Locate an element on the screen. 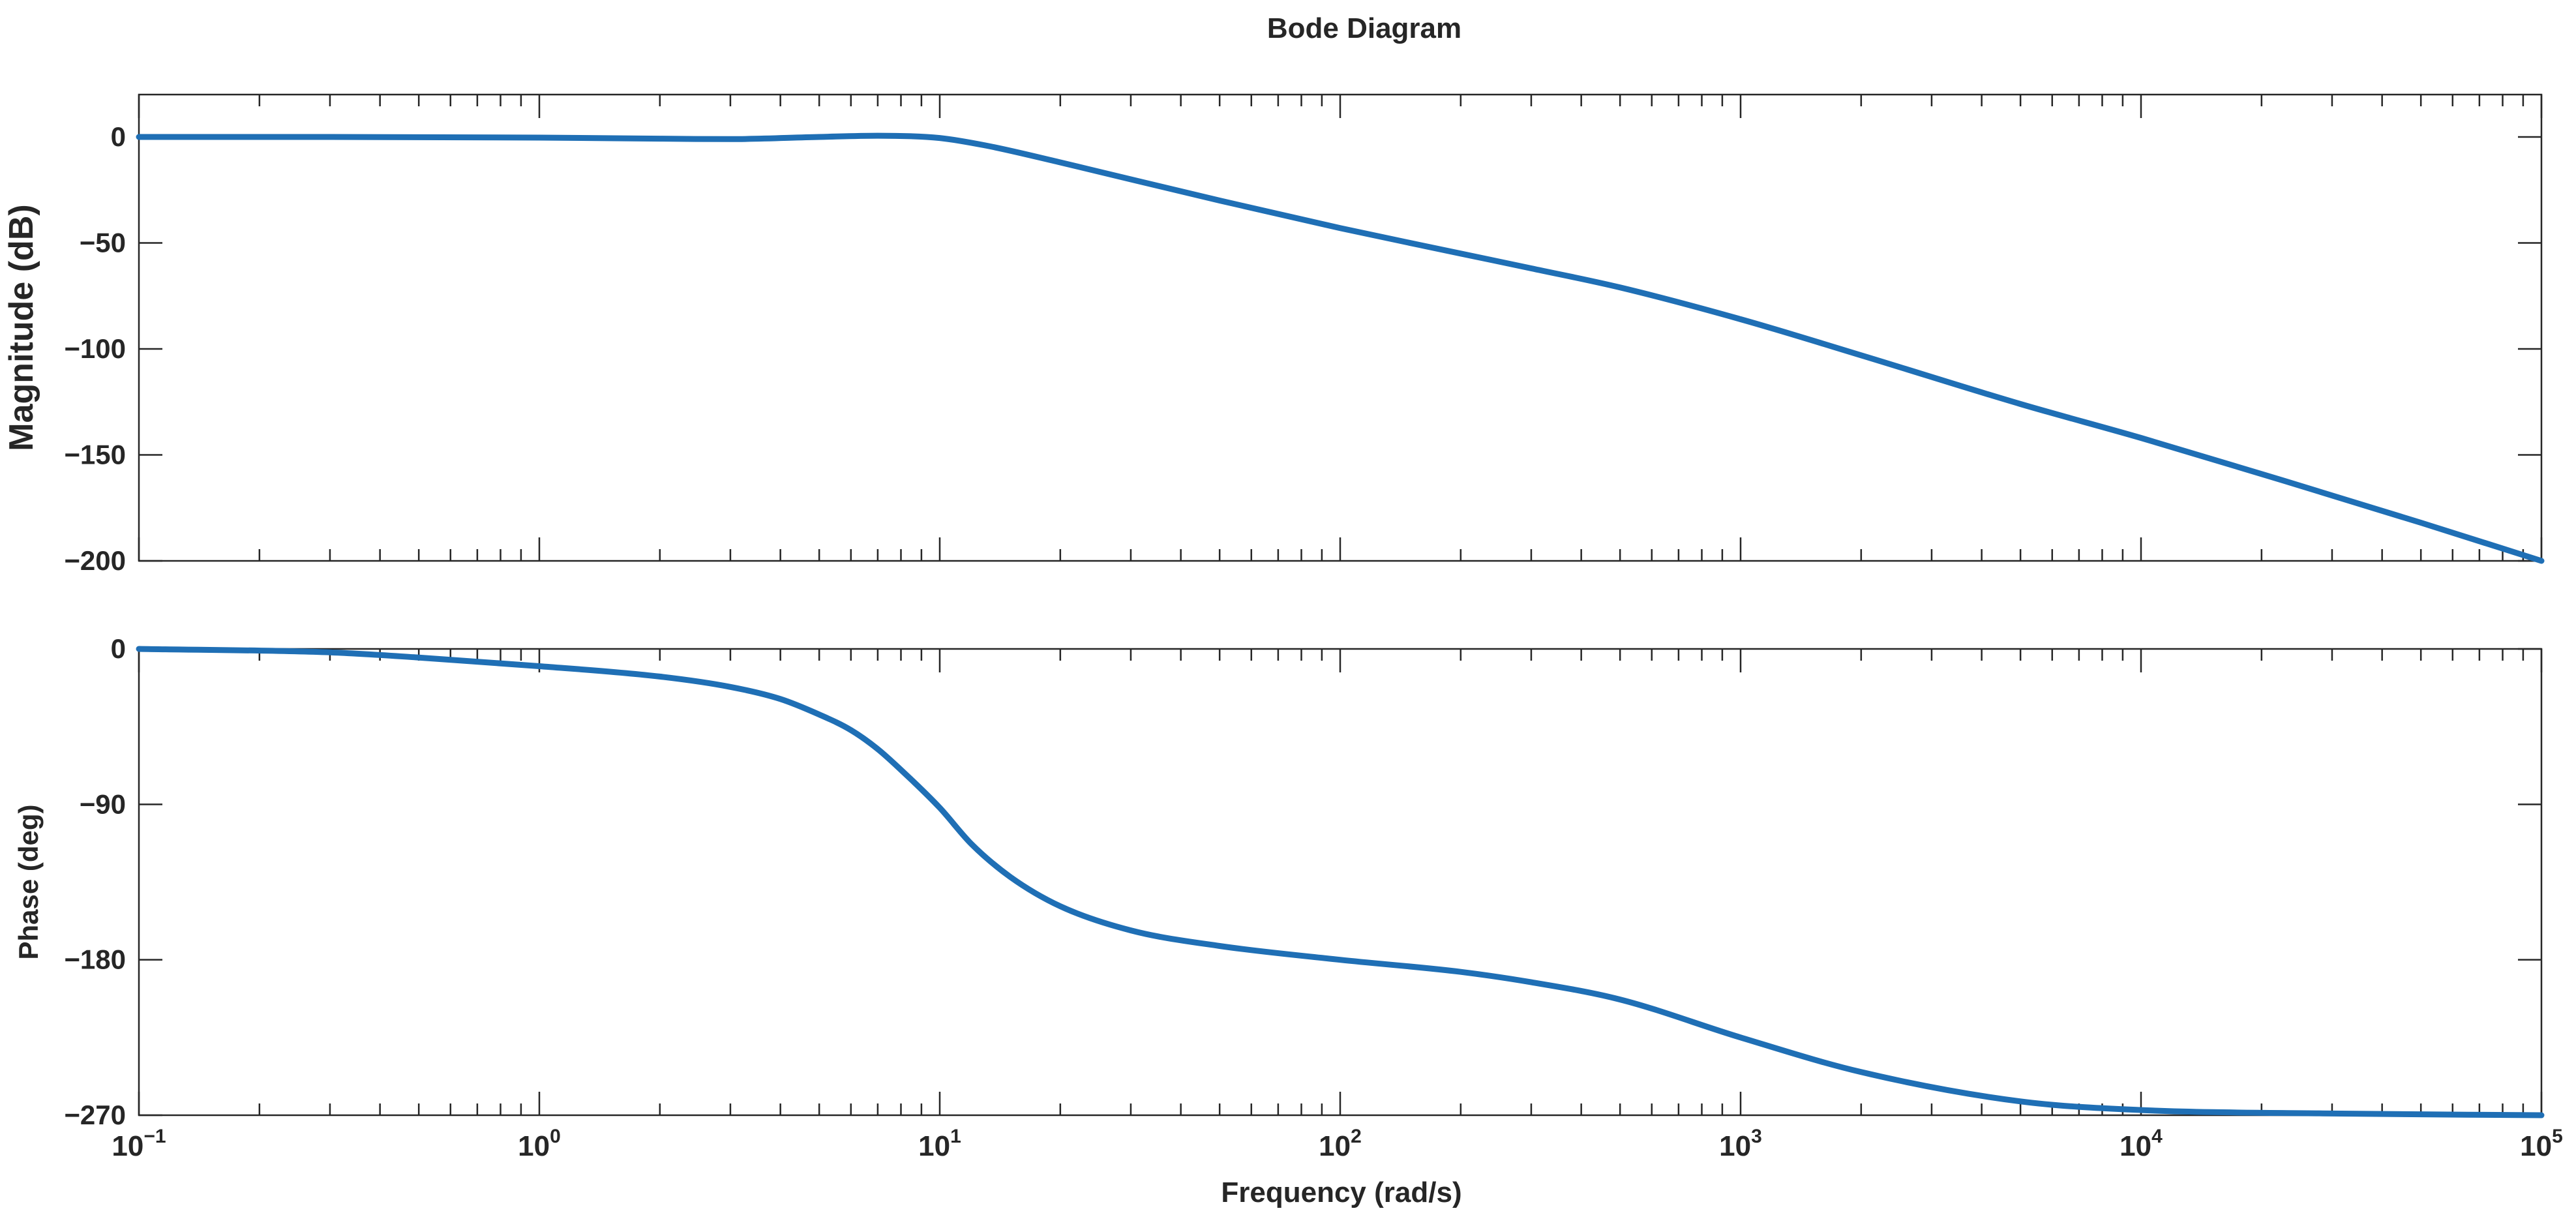 This screenshot has height=1230, width=2576. y-tick-label: −150 is located at coordinates (95, 455).